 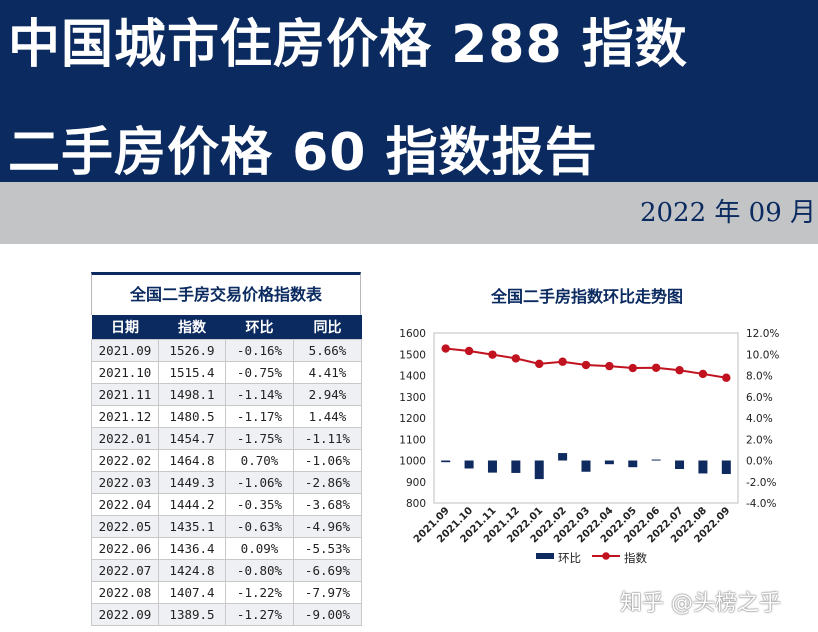 What do you see at coordinates (192, 548) in the screenshot?
I see `cell-index: 1436.4` at bounding box center [192, 548].